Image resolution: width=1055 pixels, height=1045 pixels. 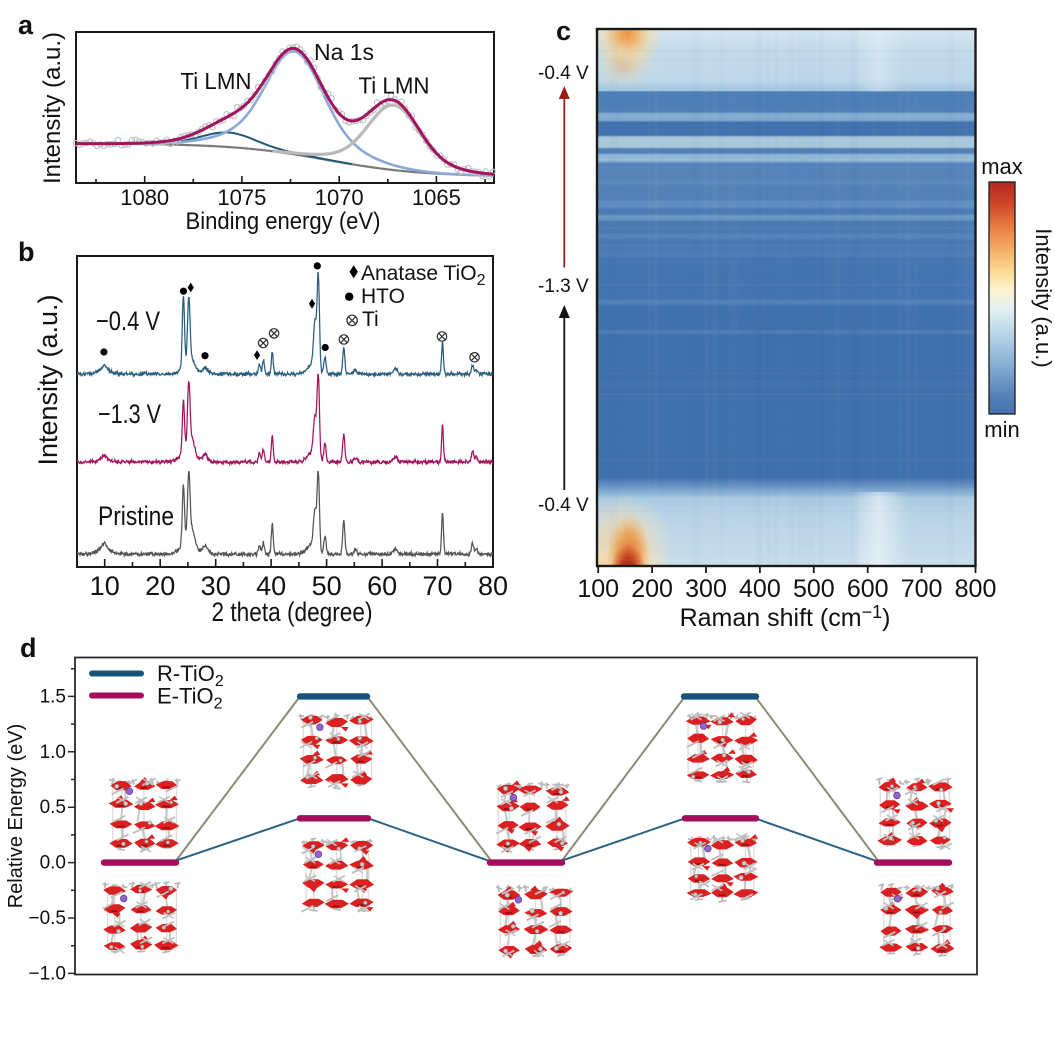 I want to click on svg-text: 700, so click(x=922, y=589).